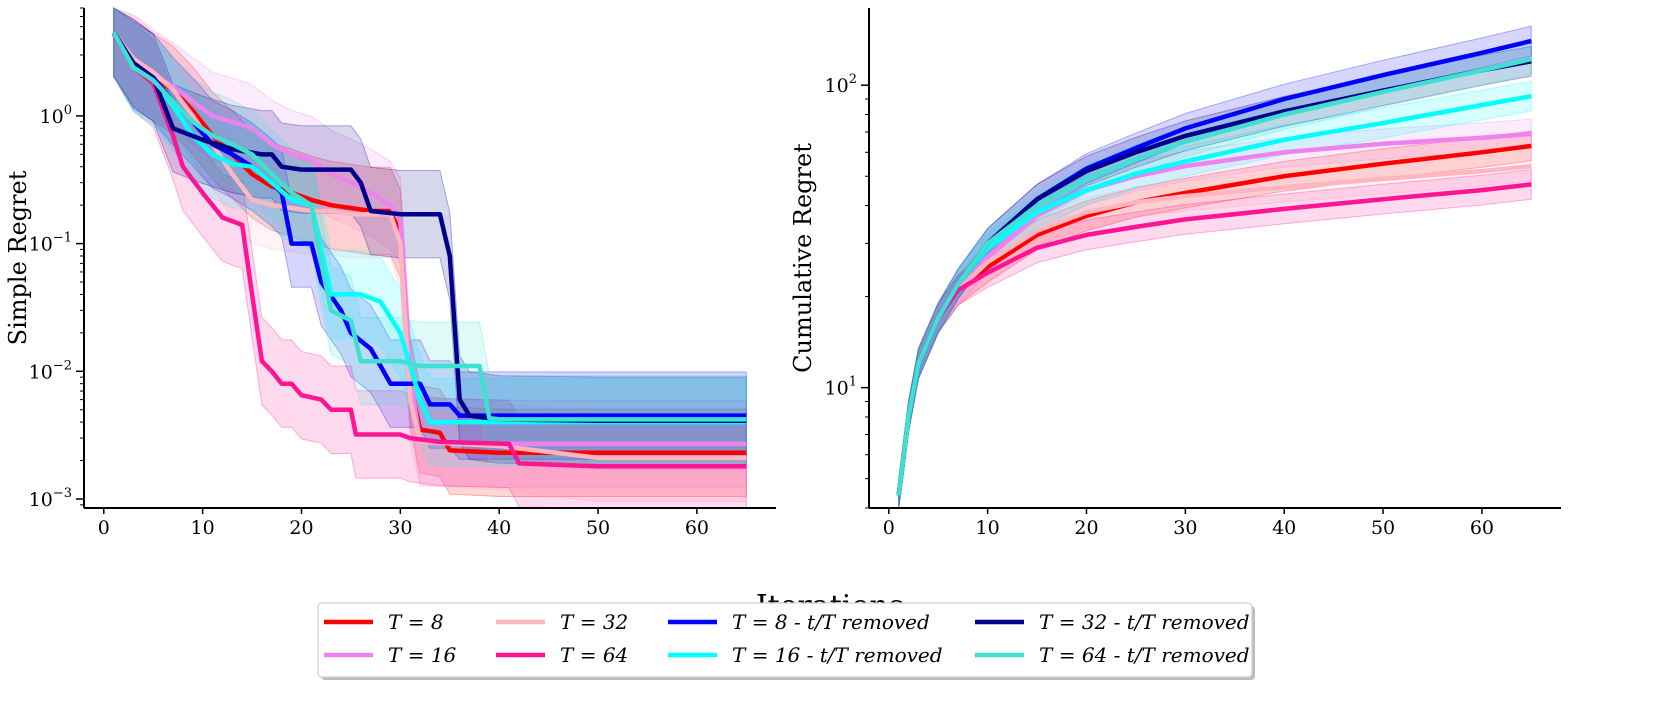  Describe the element at coordinates (416, 622) in the screenshot. I see `legend-label: T = 8` at that location.